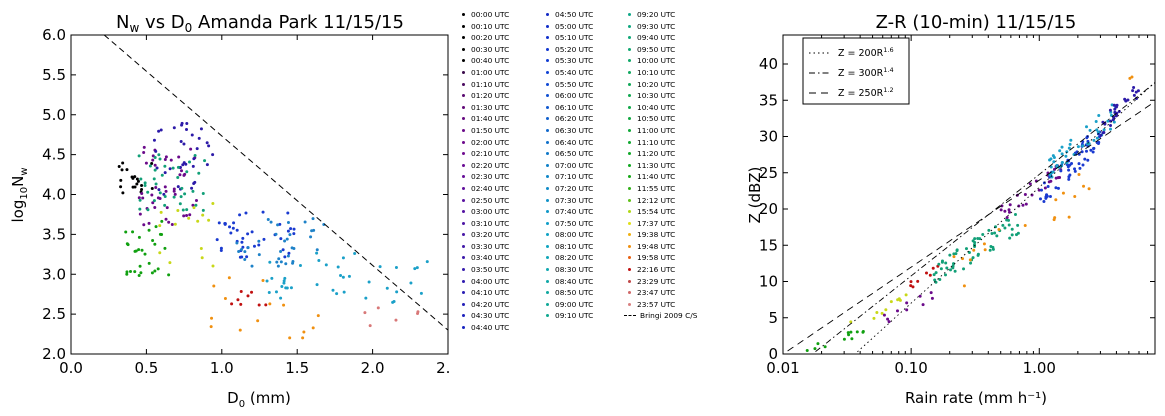 This screenshot has height=416, width=1165. Describe the element at coordinates (490, 246) in the screenshot. I see `legend-label: 03:30 UTC` at that location.